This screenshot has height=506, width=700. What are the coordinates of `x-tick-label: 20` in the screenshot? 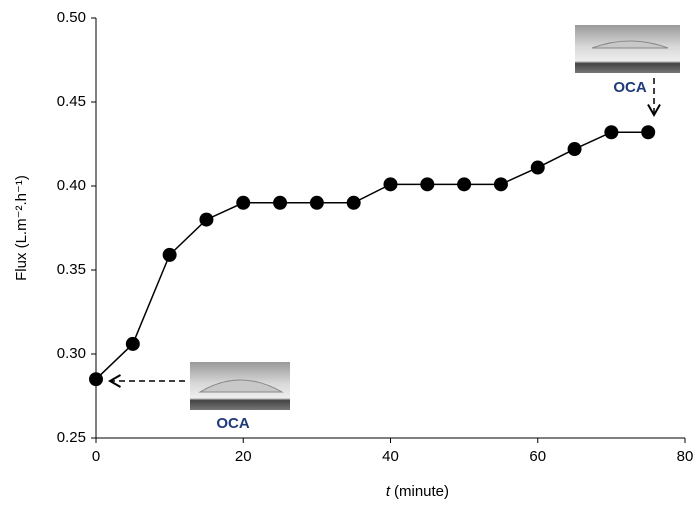 It's located at (243, 456).